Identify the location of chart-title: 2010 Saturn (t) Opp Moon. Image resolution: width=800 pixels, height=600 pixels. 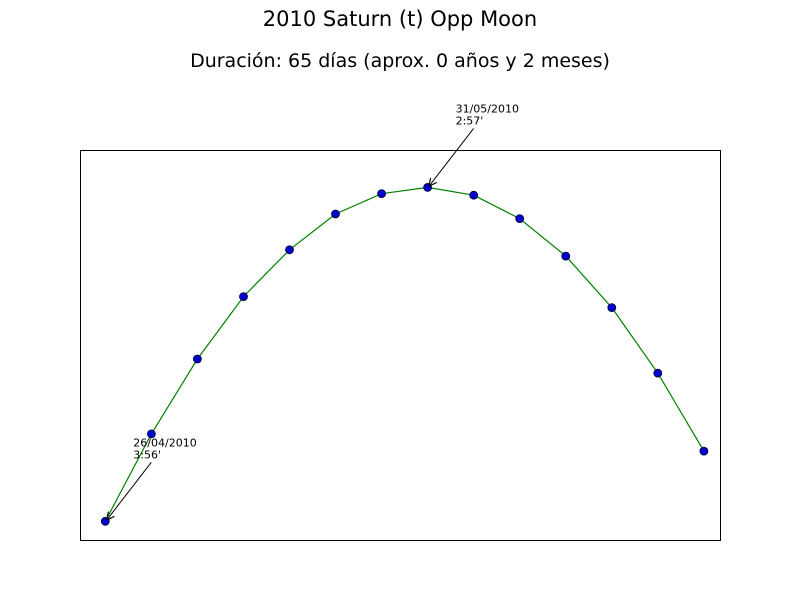
(400, 19).